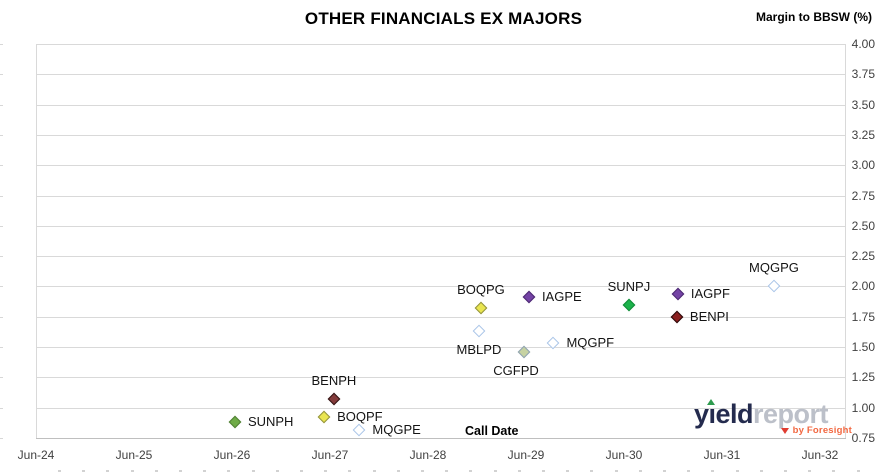 This screenshot has height=475, width=877. I want to click on data-point-label-MQGPE: MQGPE, so click(396, 429).